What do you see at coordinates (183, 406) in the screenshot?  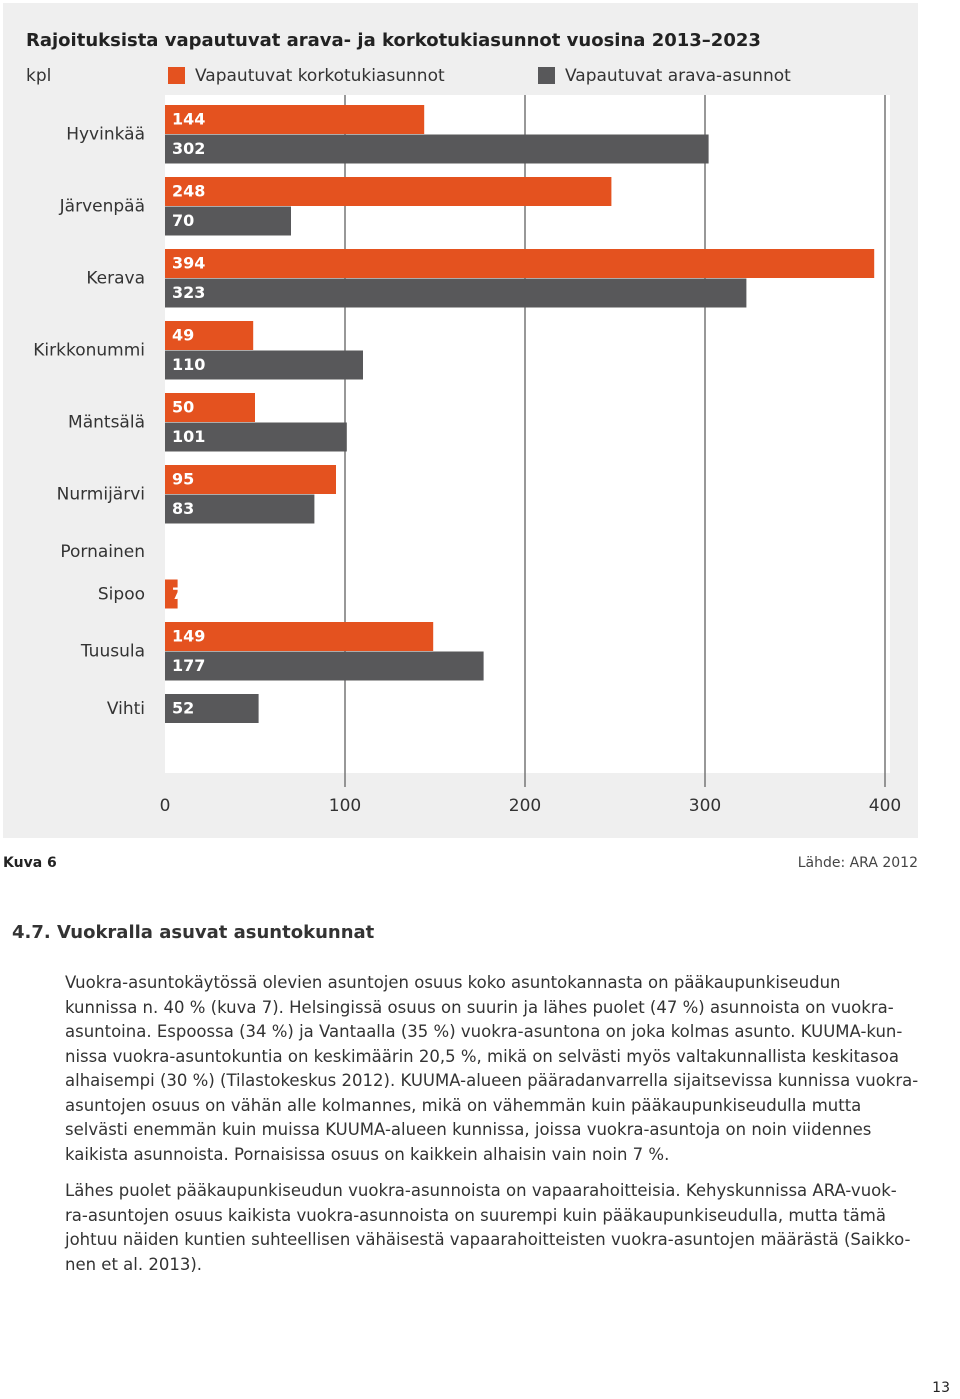 I see `value-label: 50` at bounding box center [183, 406].